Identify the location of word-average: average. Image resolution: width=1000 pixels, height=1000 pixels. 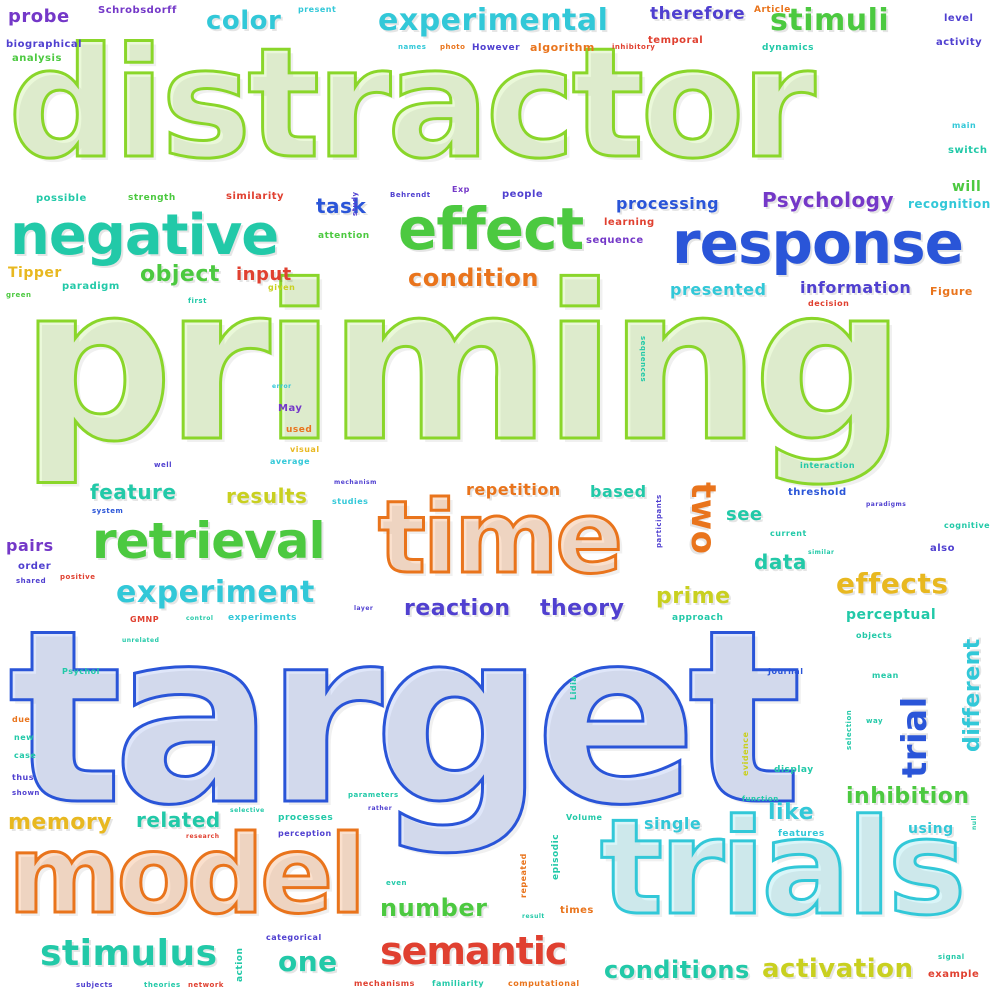
(290, 461).